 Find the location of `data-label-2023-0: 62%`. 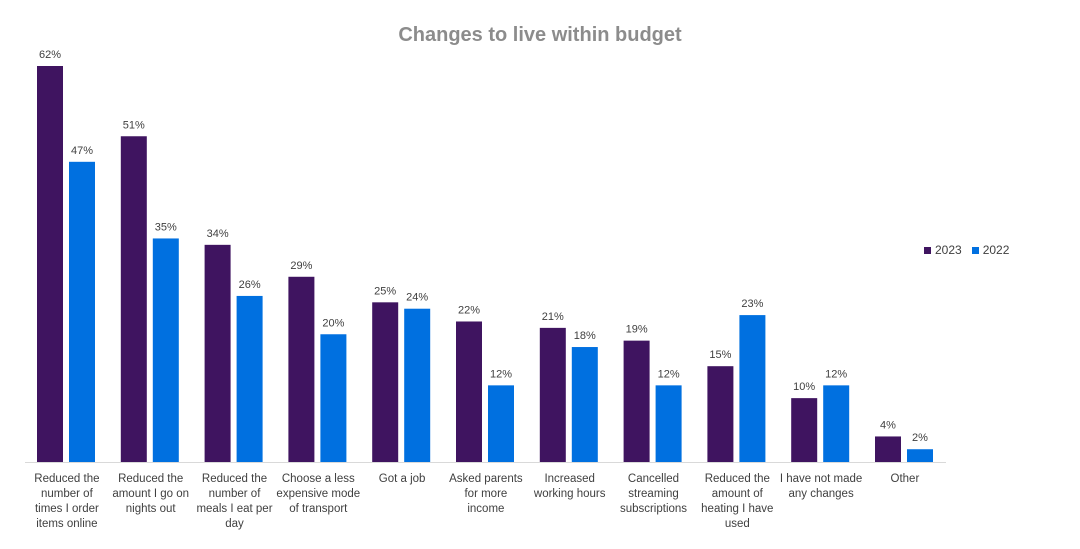

data-label-2023-0: 62% is located at coordinates (50, 55).